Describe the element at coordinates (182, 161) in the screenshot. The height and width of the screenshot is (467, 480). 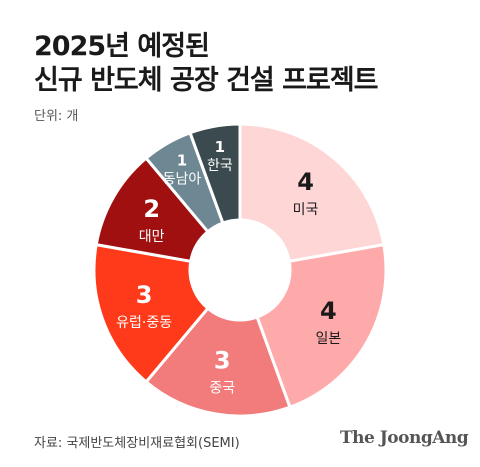
I see `value-label-6: 1` at that location.